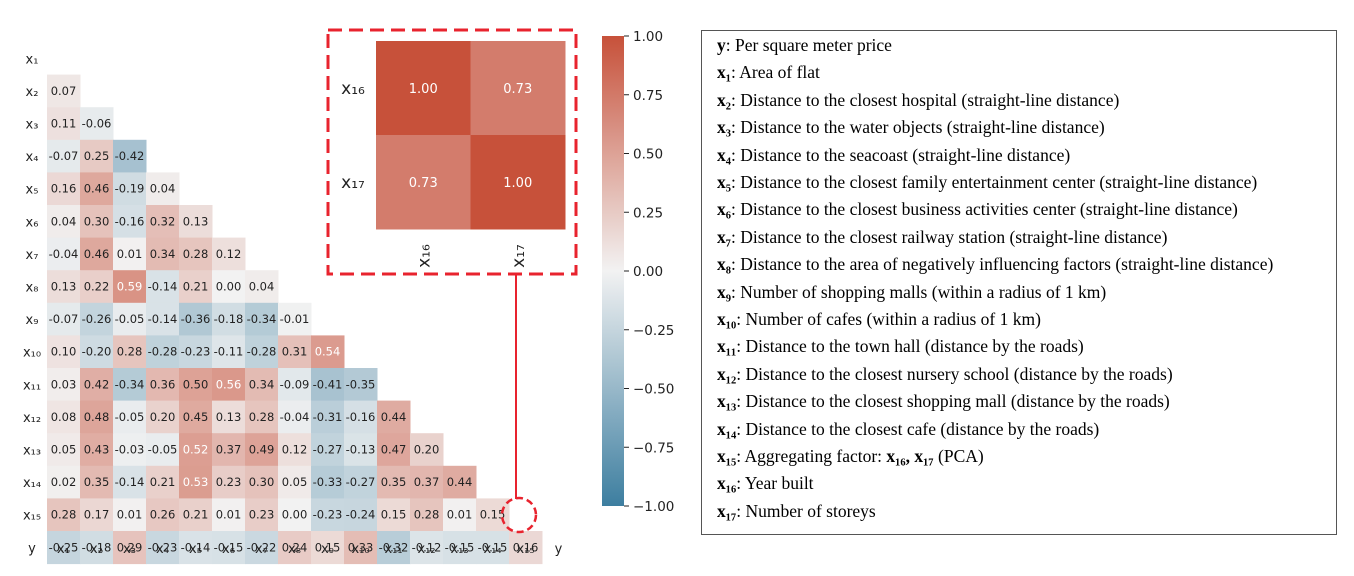 The width and height of the screenshot is (1354, 576). Describe the element at coordinates (32, 125) in the screenshot. I see `row-tick-label: x₃` at that location.